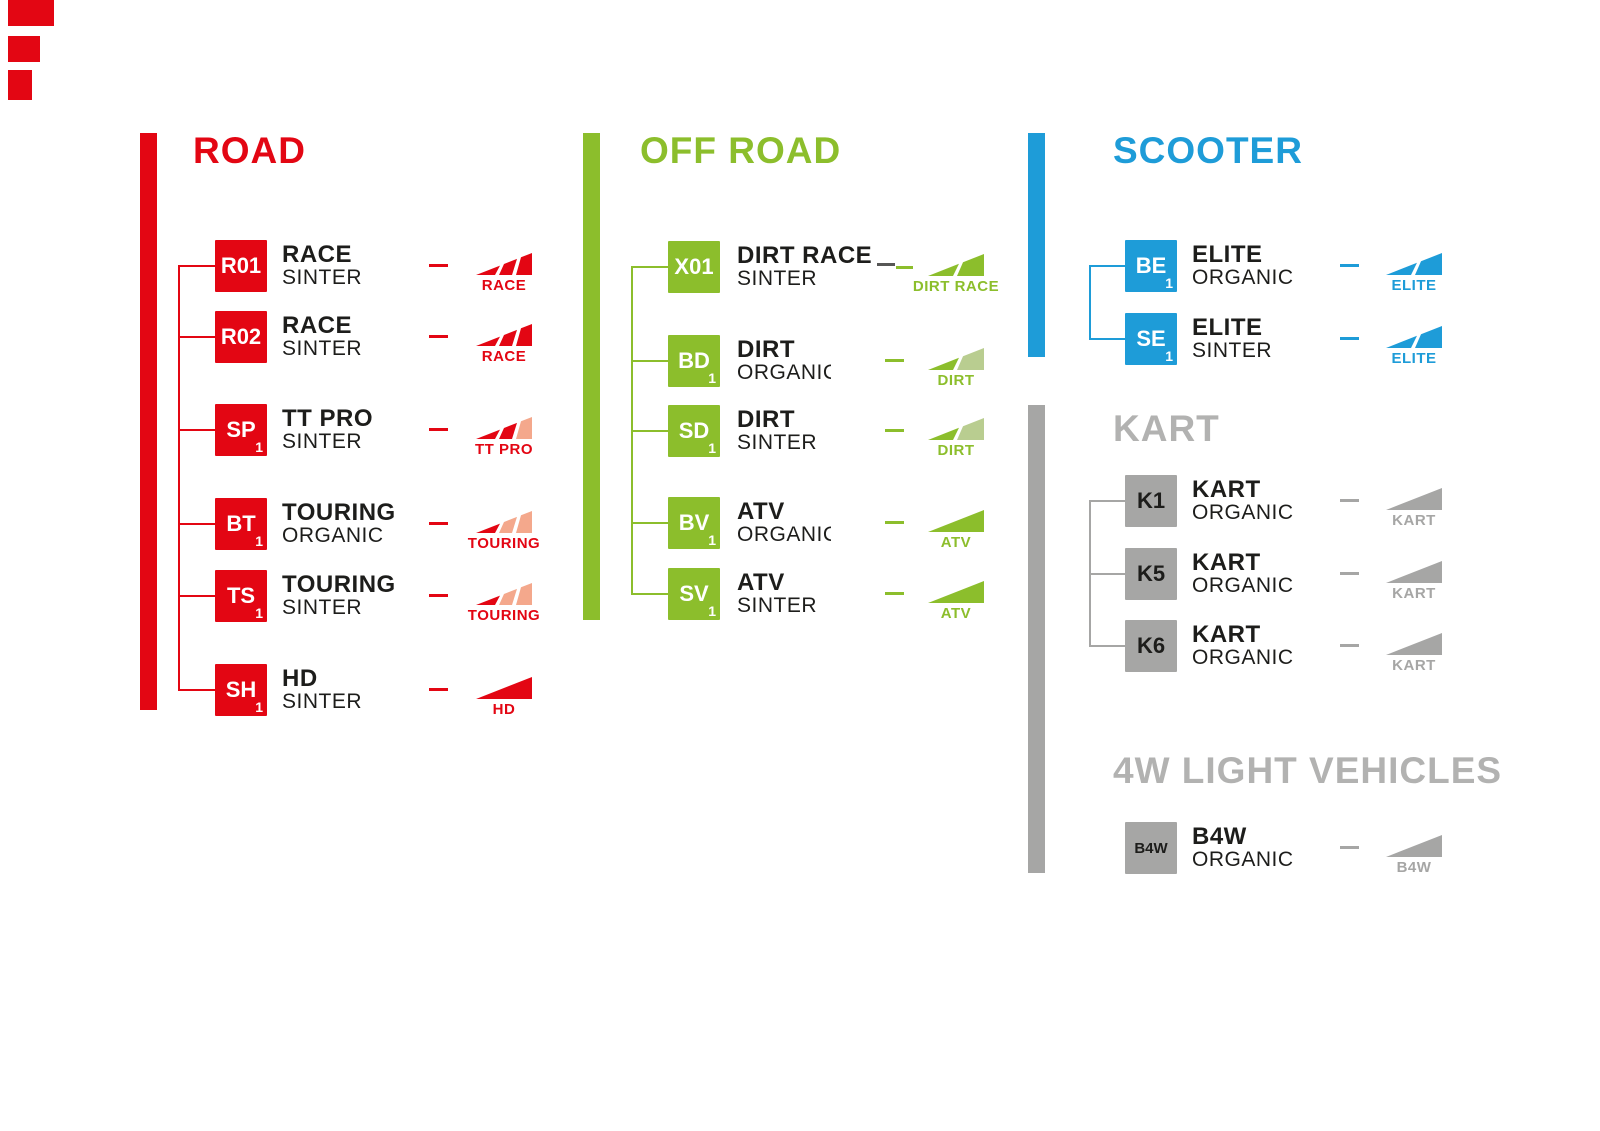 The image size is (1600, 1131). Describe the element at coordinates (300, 678) in the screenshot. I see `product-name: HD` at that location.